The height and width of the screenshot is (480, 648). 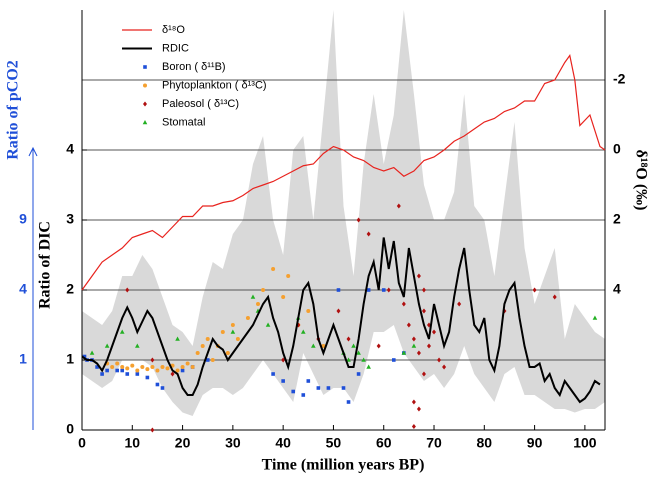 What do you see at coordinates (619, 79) in the screenshot?
I see `y2-tick-label: -2` at bounding box center [619, 79].